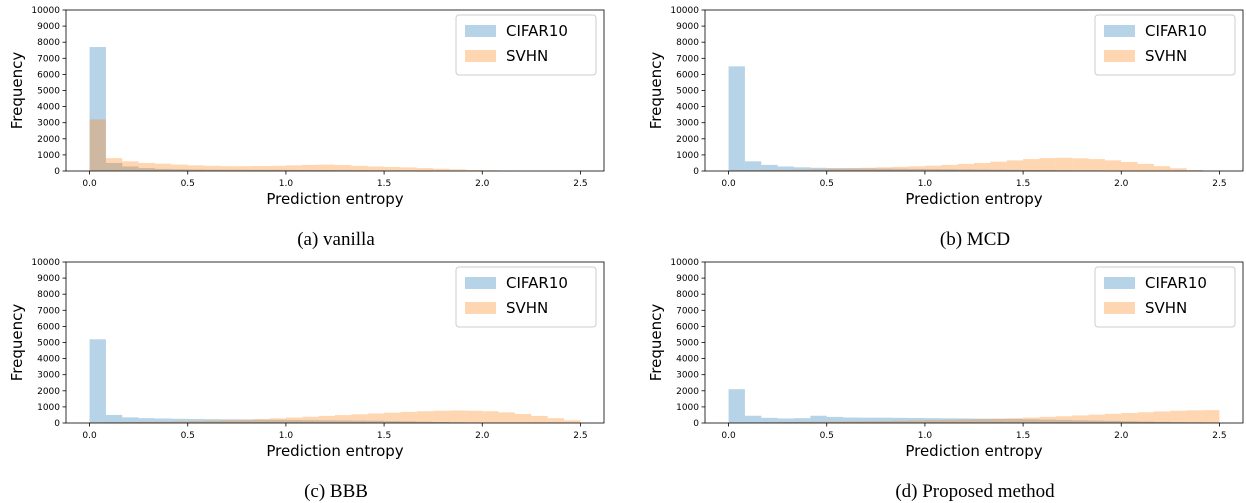 Image resolution: width=1246 pixels, height=503 pixels. I want to click on panel-caption: (c) BBB, so click(336, 491).